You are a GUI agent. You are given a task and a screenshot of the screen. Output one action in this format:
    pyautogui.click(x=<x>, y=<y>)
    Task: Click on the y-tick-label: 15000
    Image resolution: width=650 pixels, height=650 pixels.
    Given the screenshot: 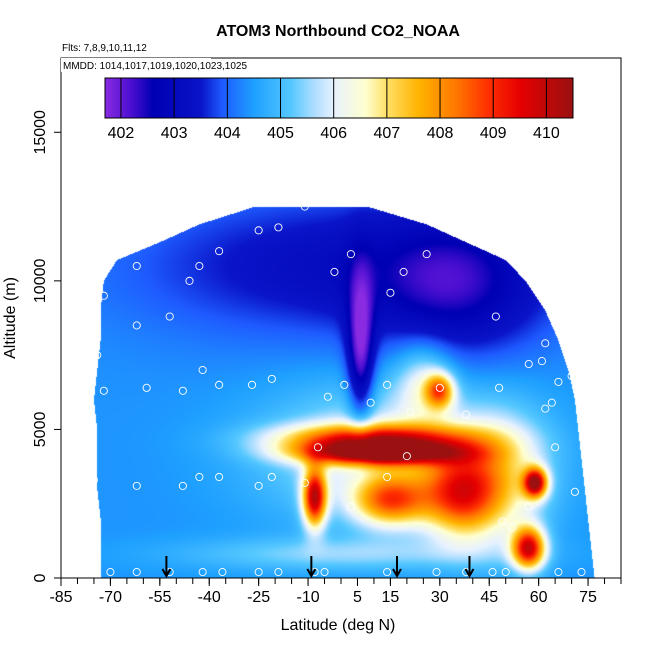 What is the action you would take?
    pyautogui.click(x=40, y=132)
    